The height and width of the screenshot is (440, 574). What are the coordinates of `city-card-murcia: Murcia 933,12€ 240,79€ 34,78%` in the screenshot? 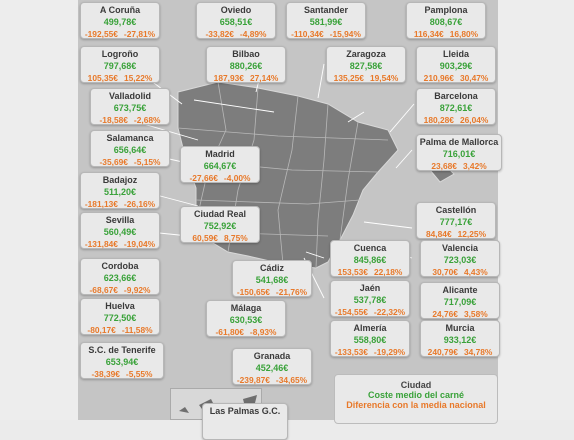 It's located at (460, 338).